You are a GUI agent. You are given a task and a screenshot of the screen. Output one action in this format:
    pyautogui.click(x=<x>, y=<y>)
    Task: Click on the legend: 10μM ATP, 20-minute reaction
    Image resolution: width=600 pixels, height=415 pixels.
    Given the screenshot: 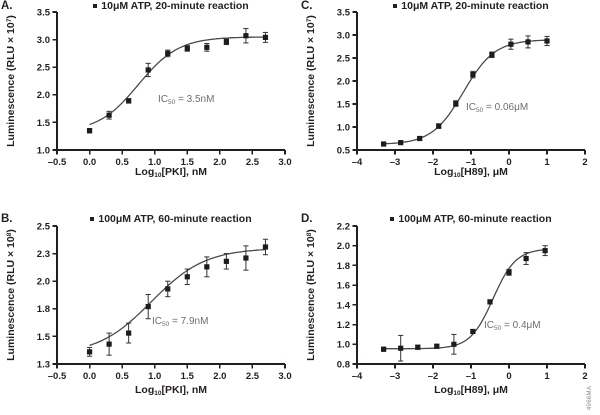 What is the action you would take?
    pyautogui.click(x=171, y=6)
    